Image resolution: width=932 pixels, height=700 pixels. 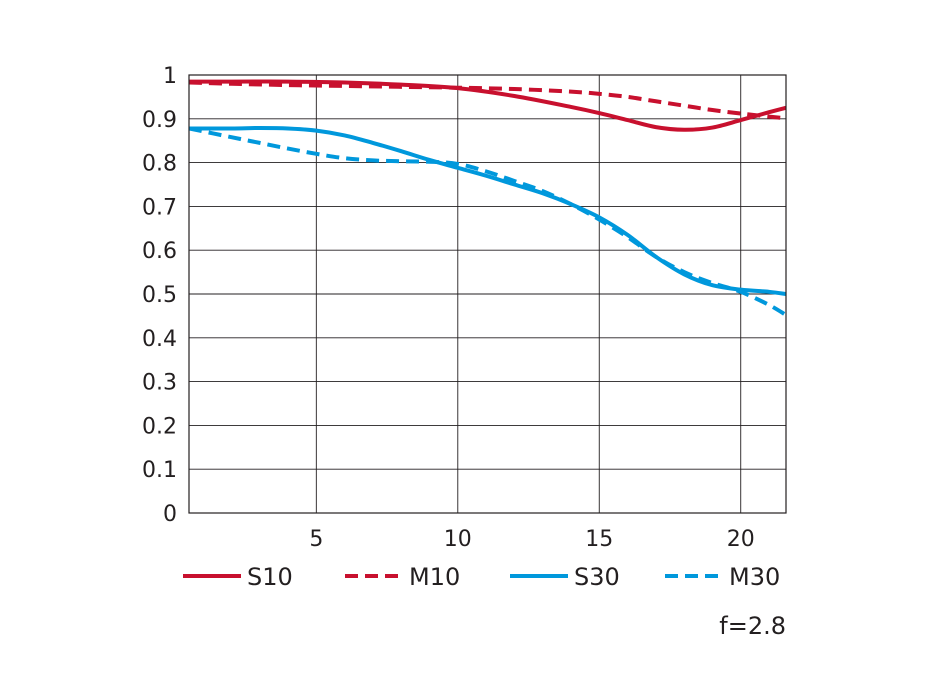 What do you see at coordinates (481, 577) in the screenshot?
I see `legend: S10 M10 S30 M30` at bounding box center [481, 577].